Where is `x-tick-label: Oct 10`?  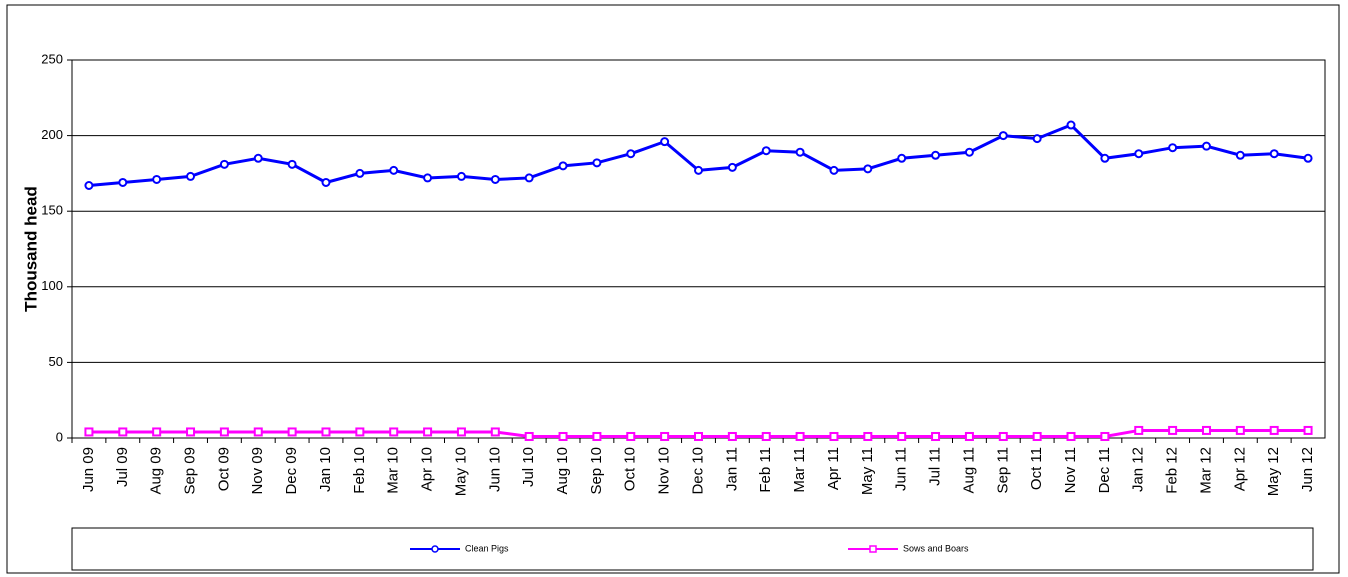
x-tick-label: Oct 10 is located at coordinates (630, 469).